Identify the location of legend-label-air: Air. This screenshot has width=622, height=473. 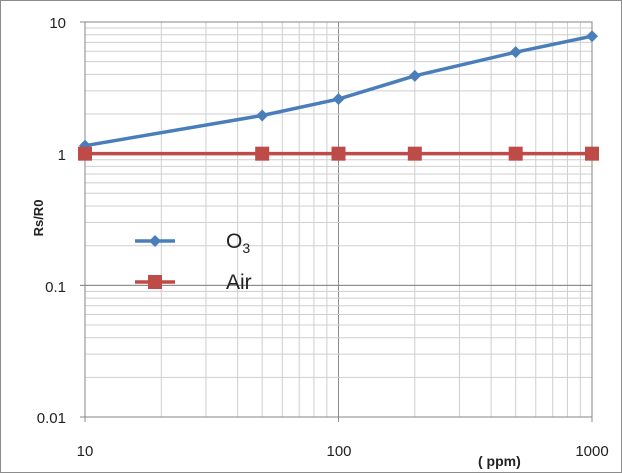
(239, 282).